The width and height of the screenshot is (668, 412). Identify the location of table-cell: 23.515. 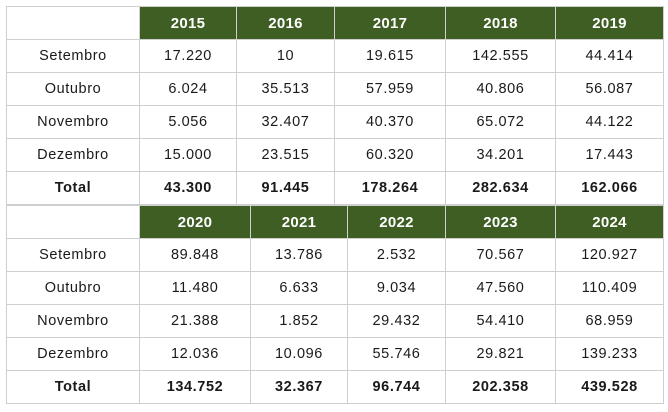
(285, 155).